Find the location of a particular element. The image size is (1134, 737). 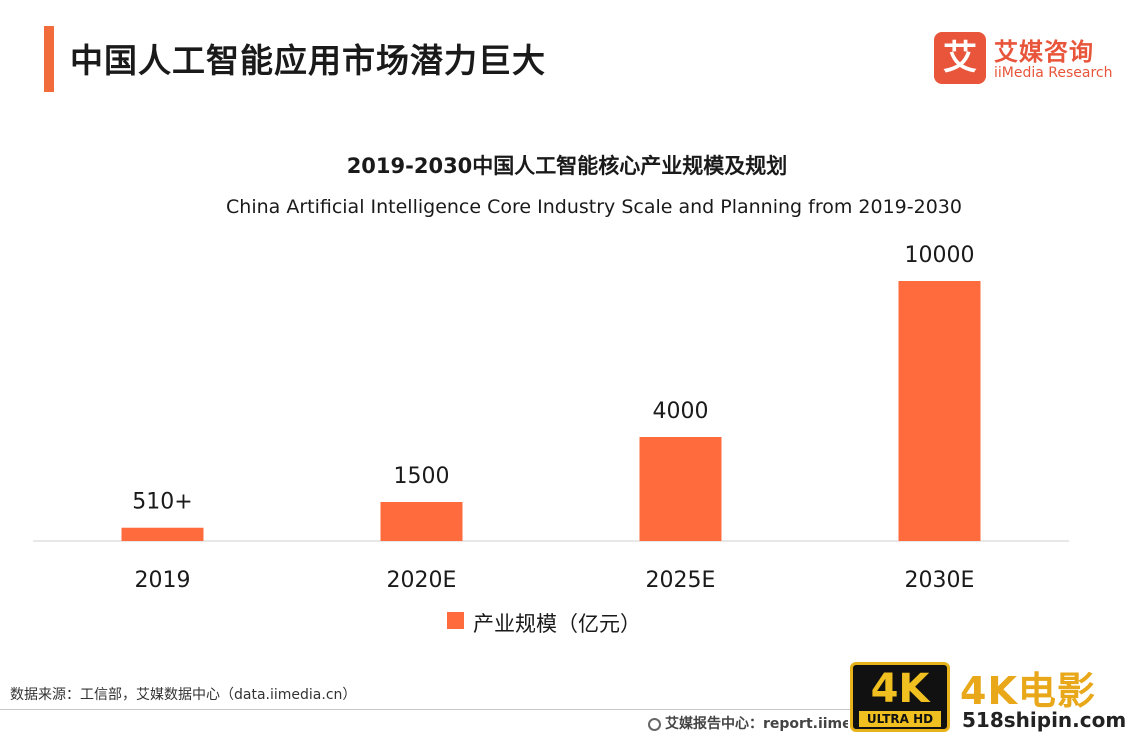

globe-icon is located at coordinates (654, 724).